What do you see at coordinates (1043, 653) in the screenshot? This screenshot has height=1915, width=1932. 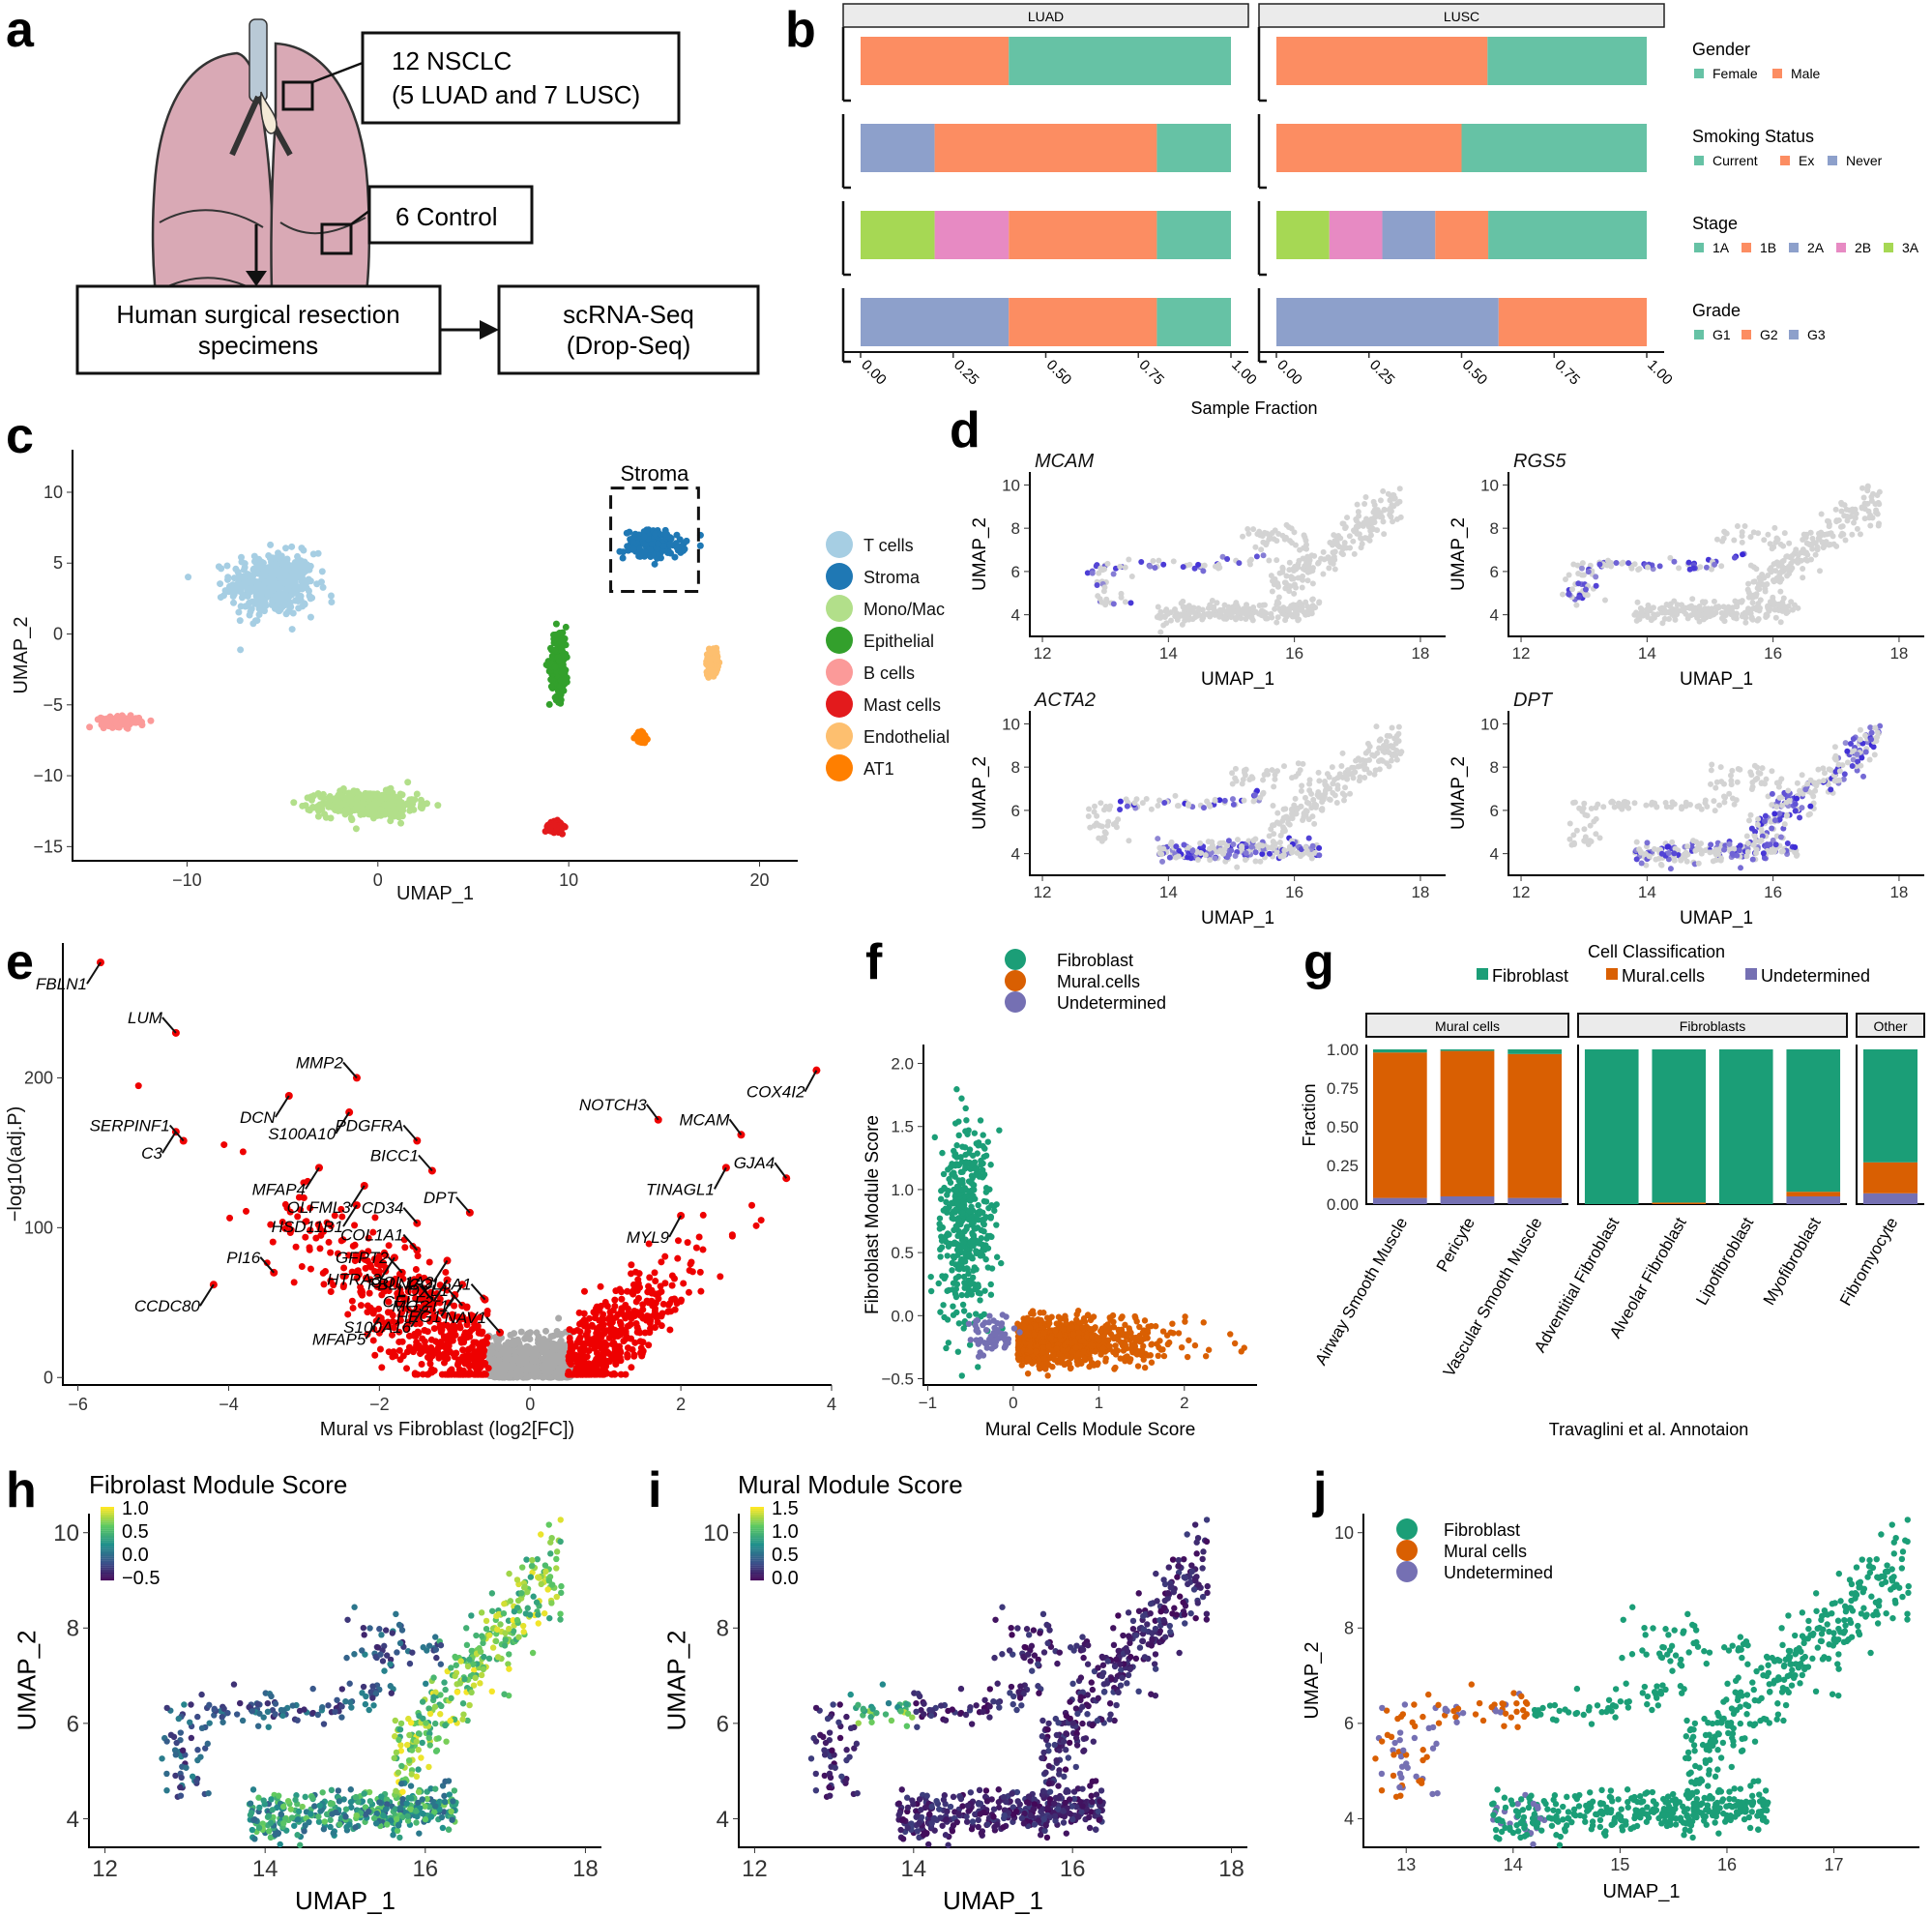 I see `x-tick-label: 12` at bounding box center [1043, 653].